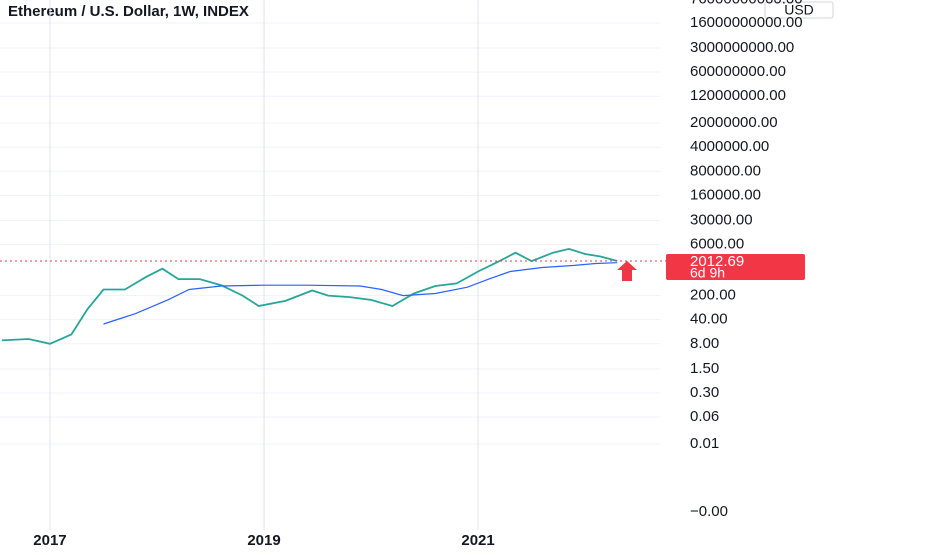 This screenshot has height=555, width=932. Describe the element at coordinates (704, 416) in the screenshot. I see `y-tick-label: 0.06` at that location.